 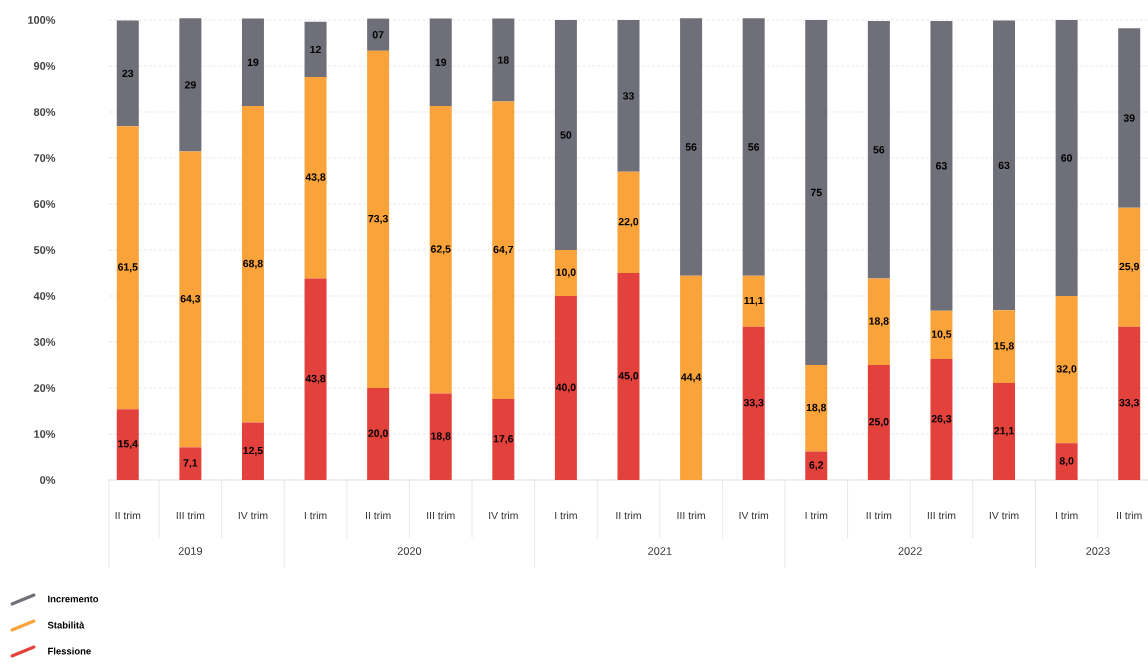 I want to click on text: 2019, so click(x=190, y=551).